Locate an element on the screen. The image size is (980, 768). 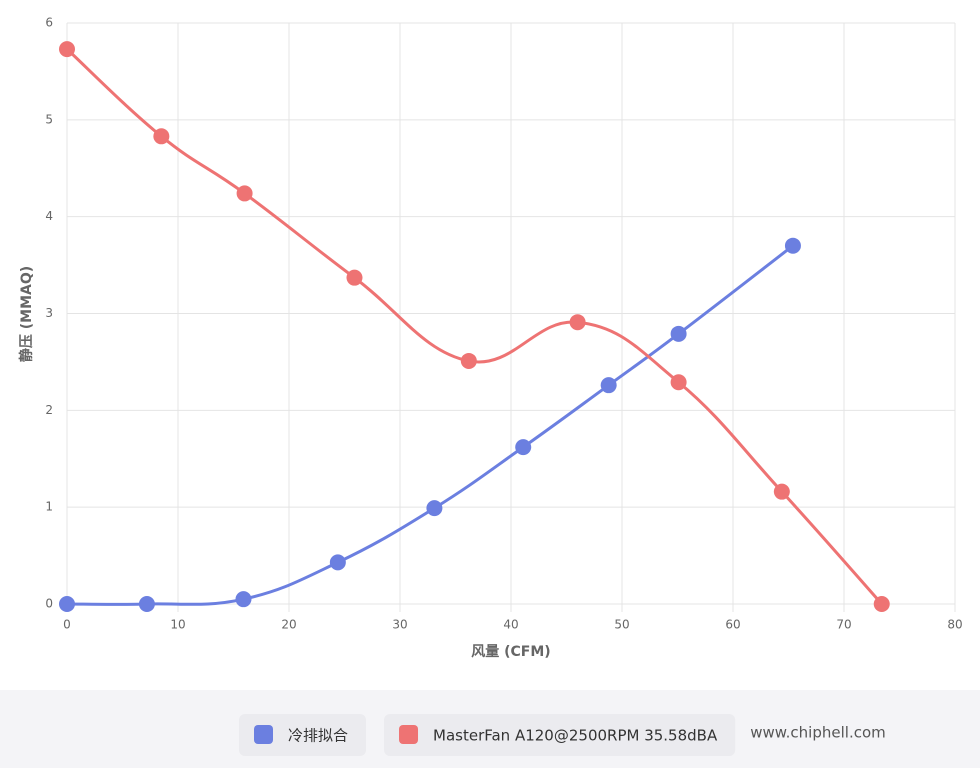
y-tick-label: 0 is located at coordinates (49, 604).